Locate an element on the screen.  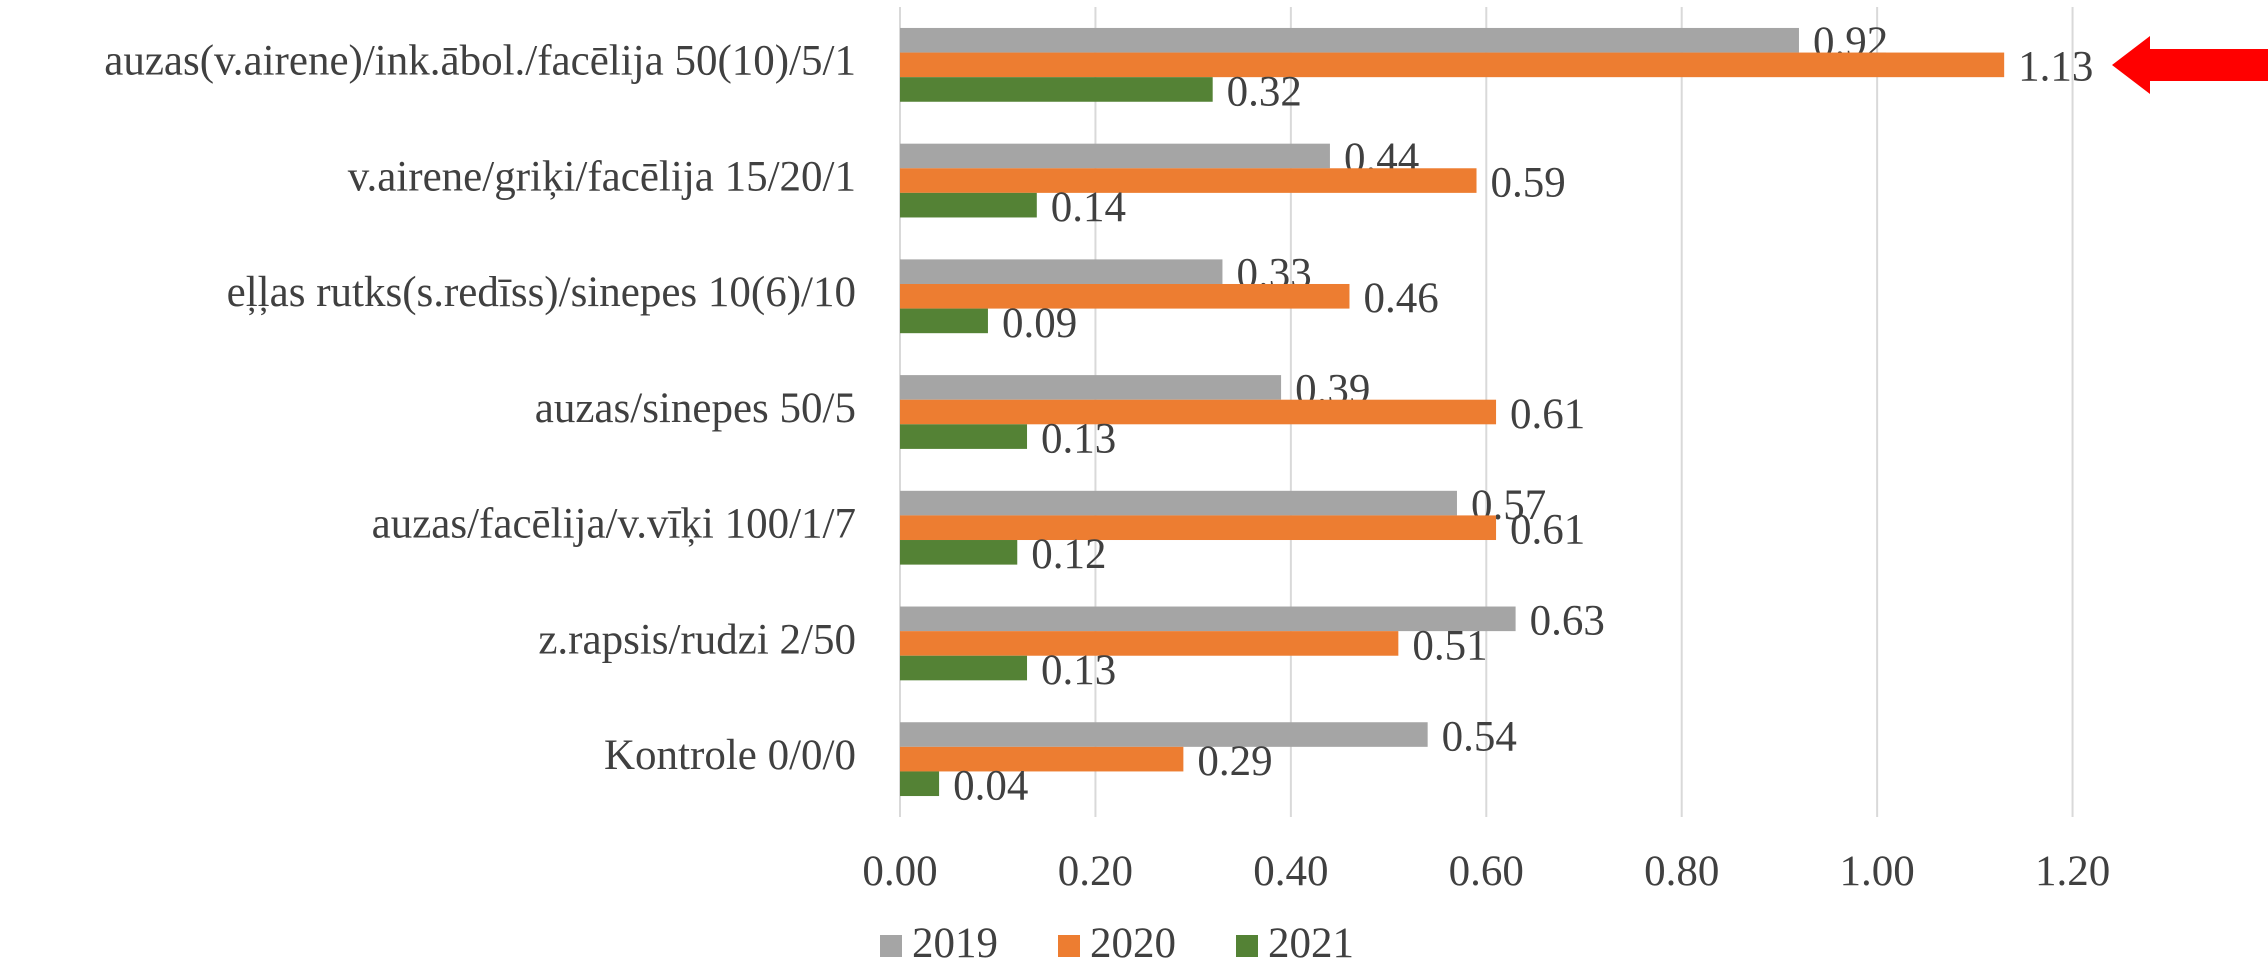
data-label: 0.09 is located at coordinates (1039, 323).